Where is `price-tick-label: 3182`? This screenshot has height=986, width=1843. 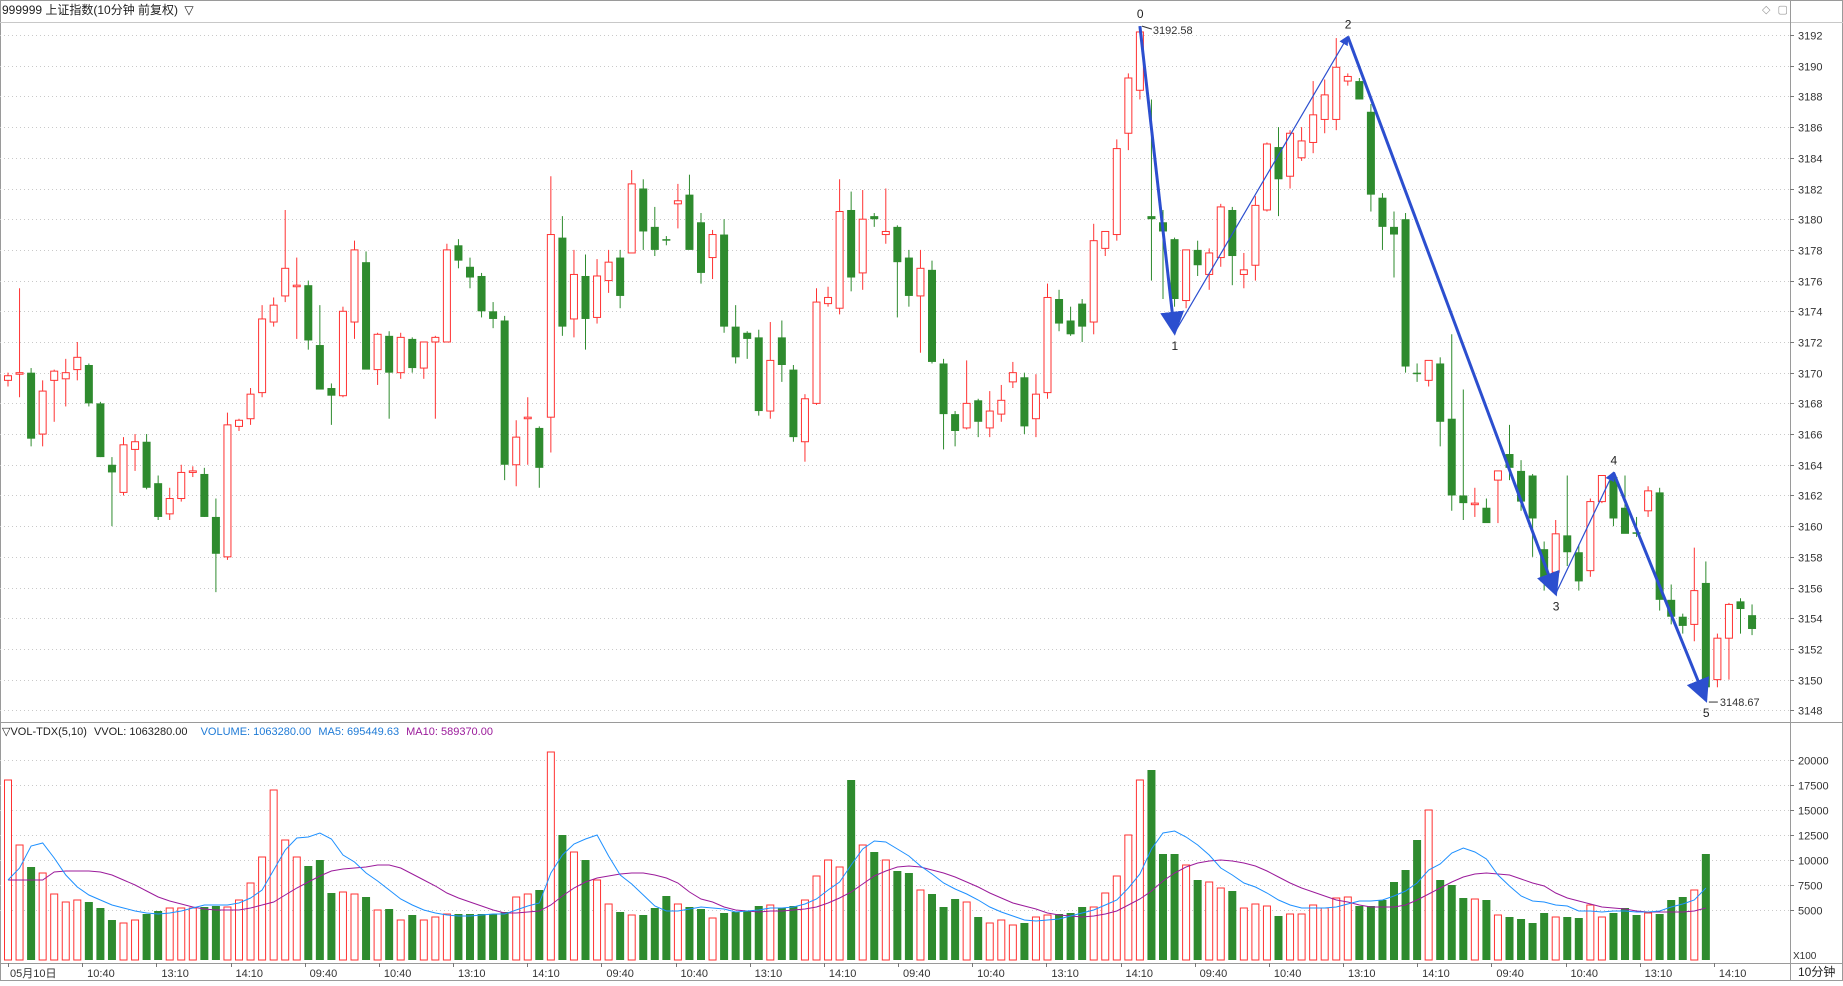
price-tick-label: 3182 is located at coordinates (1810, 191).